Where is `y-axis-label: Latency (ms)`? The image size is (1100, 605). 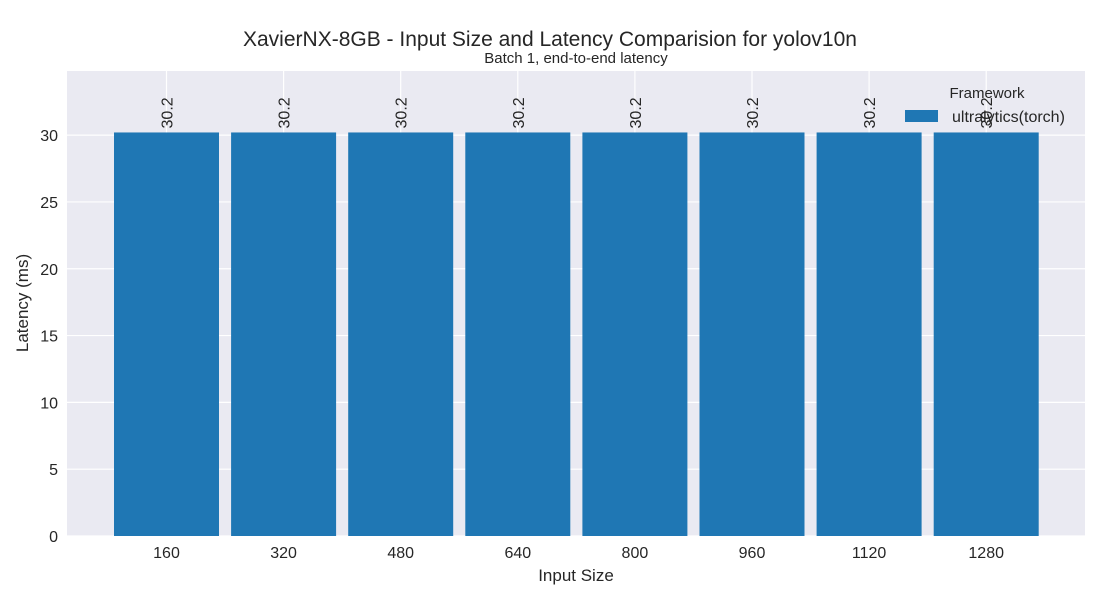
y-axis-label: Latency (ms) is located at coordinates (22, 303).